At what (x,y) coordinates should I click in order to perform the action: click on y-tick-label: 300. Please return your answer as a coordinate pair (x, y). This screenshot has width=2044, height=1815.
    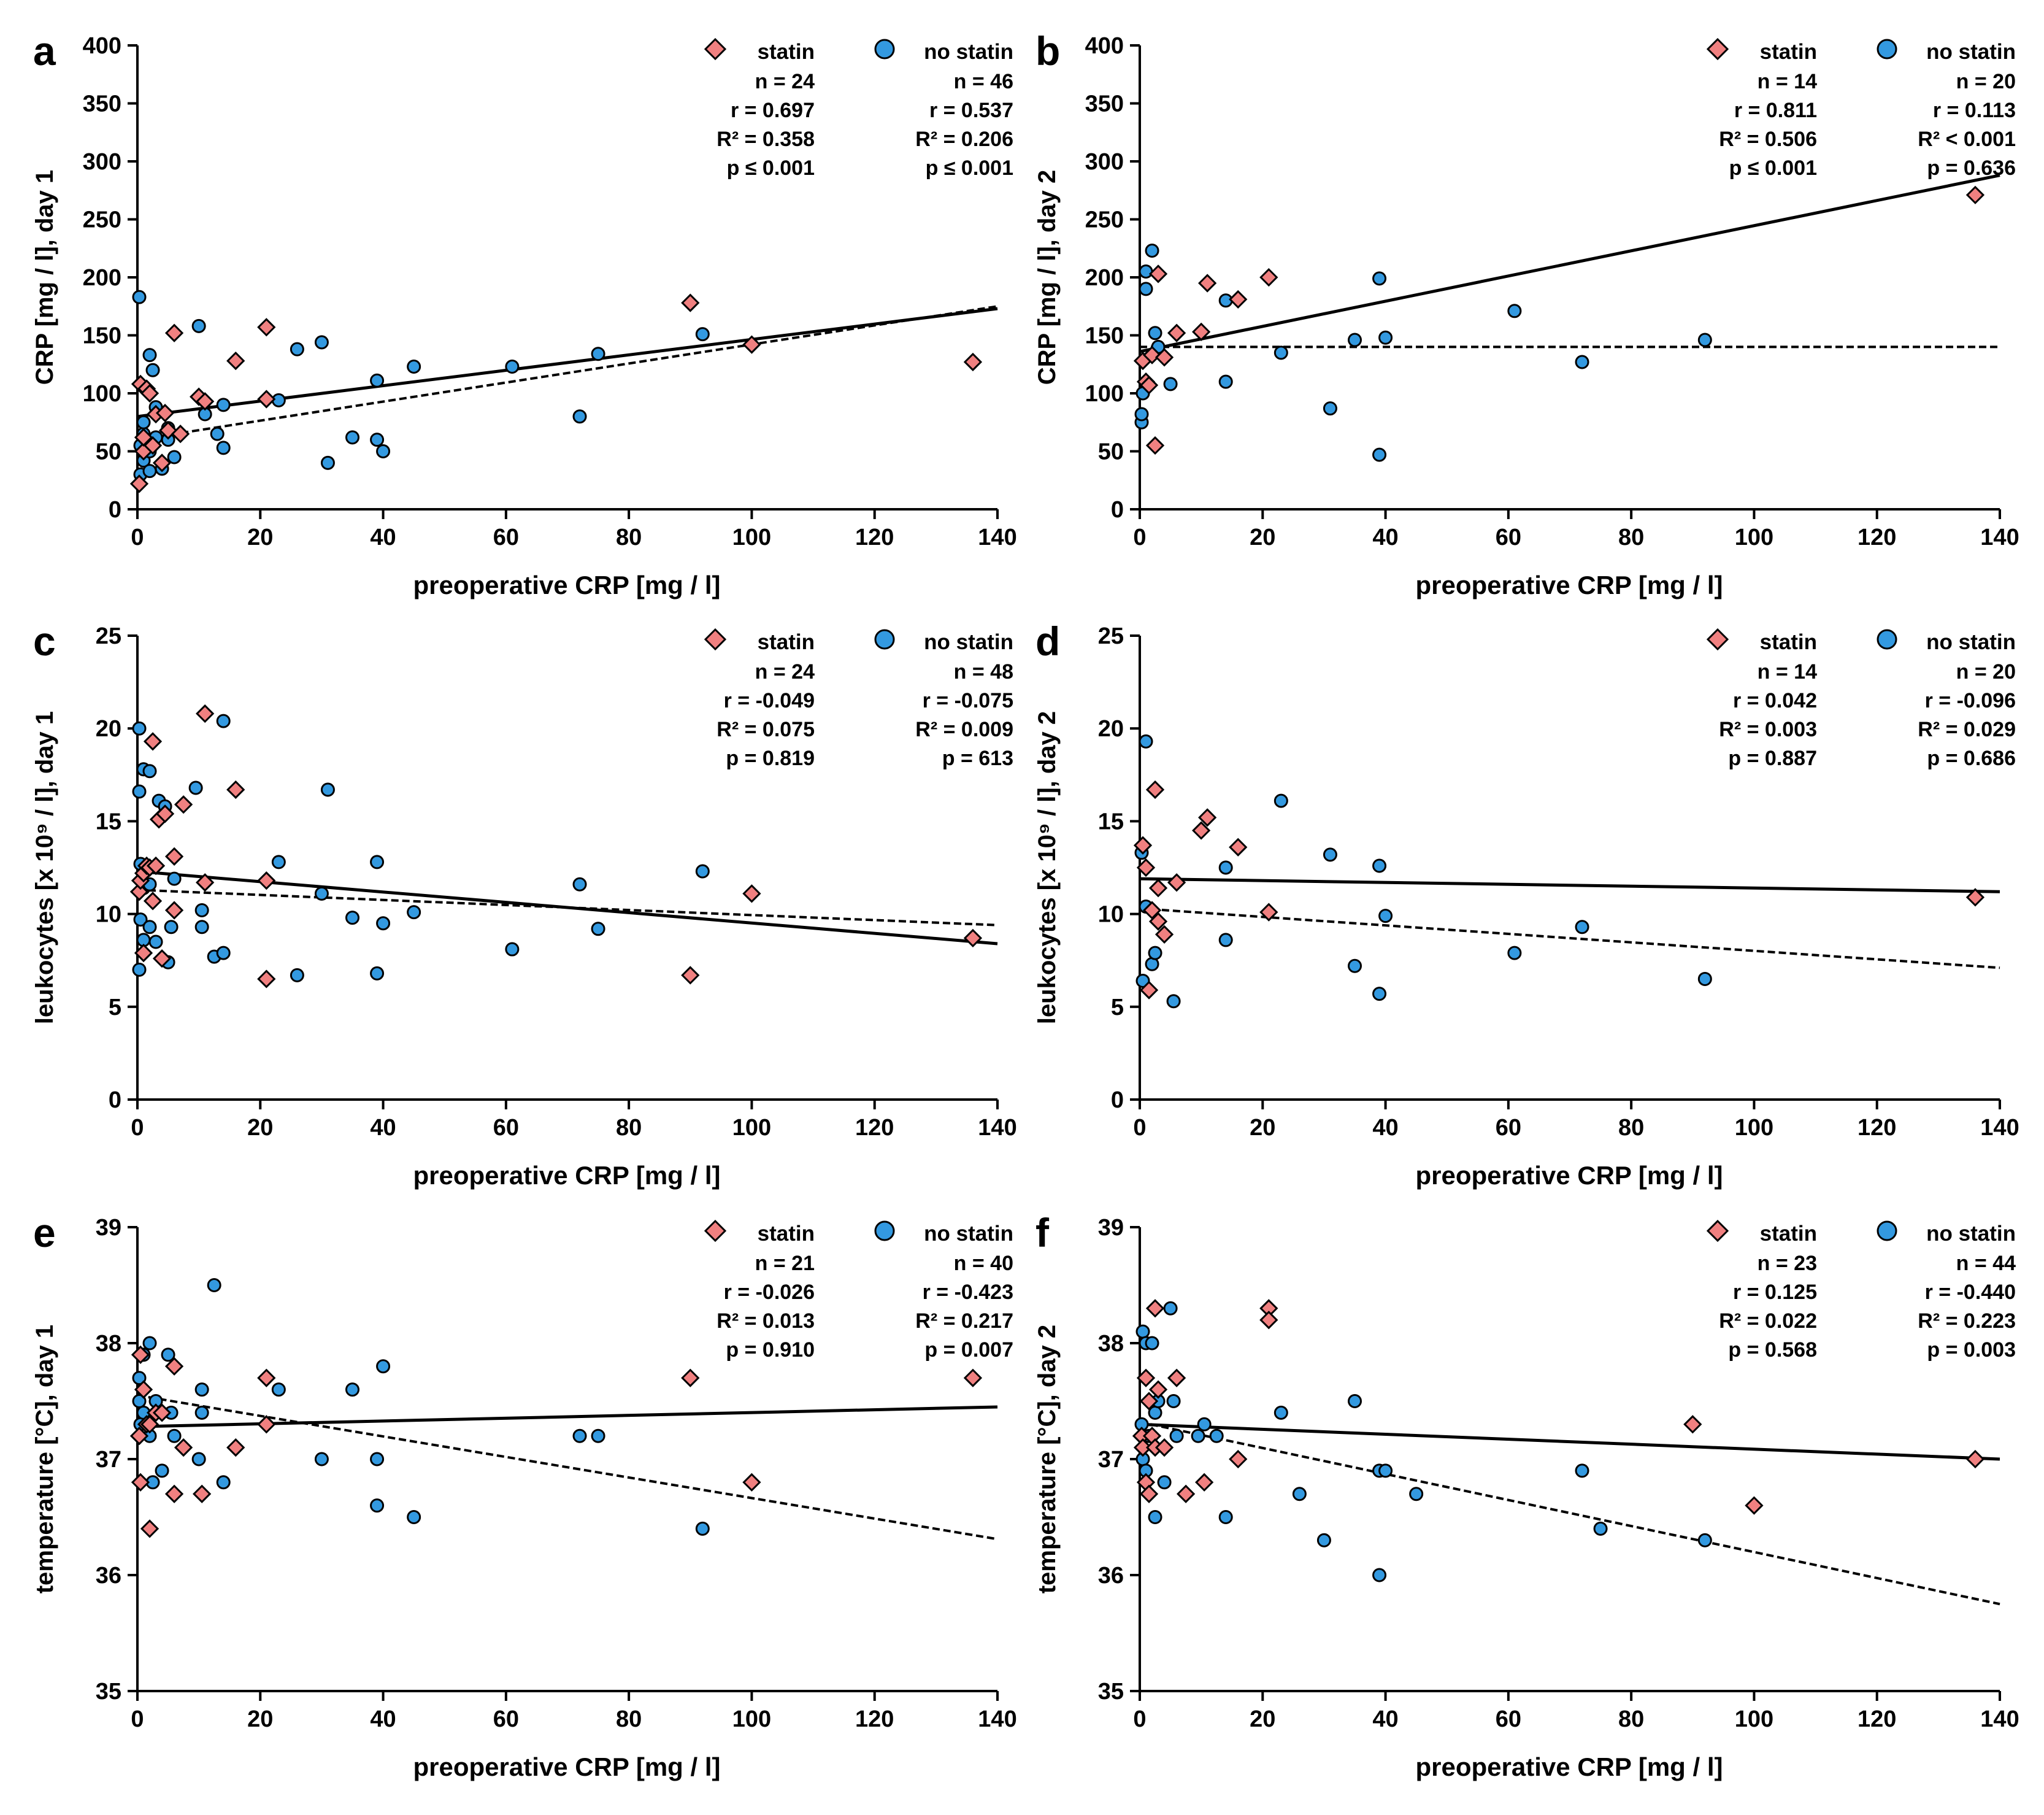
    Looking at the image, I should click on (1104, 162).